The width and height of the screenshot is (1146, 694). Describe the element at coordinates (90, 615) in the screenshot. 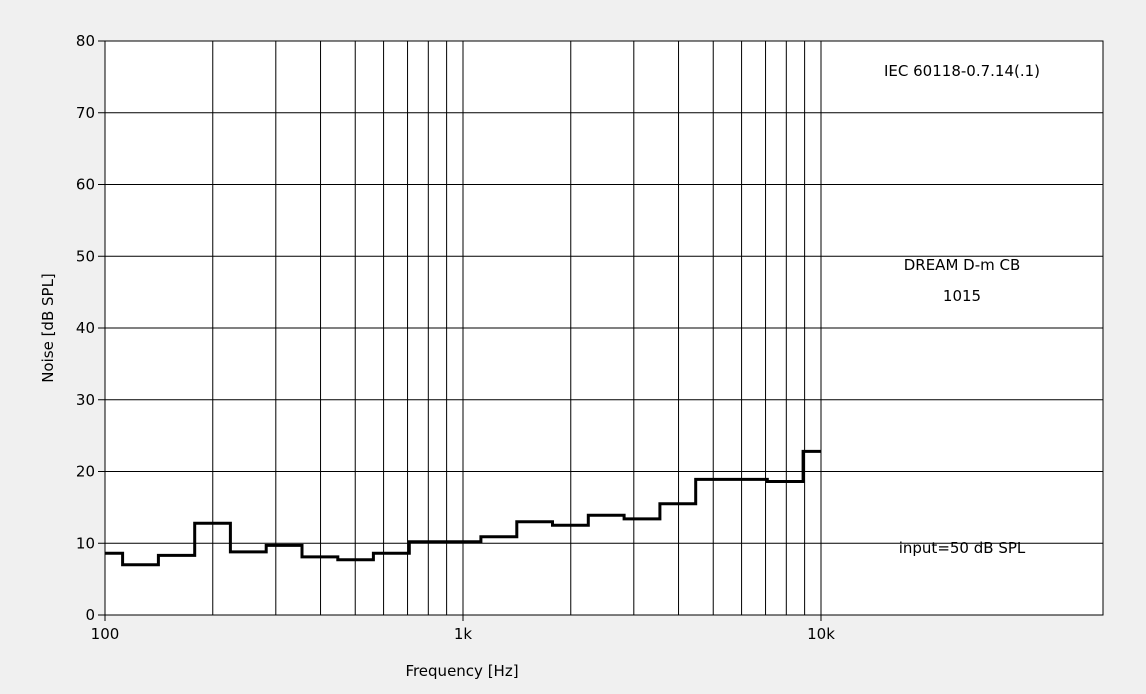

I see `y-tick-label: 0` at that location.